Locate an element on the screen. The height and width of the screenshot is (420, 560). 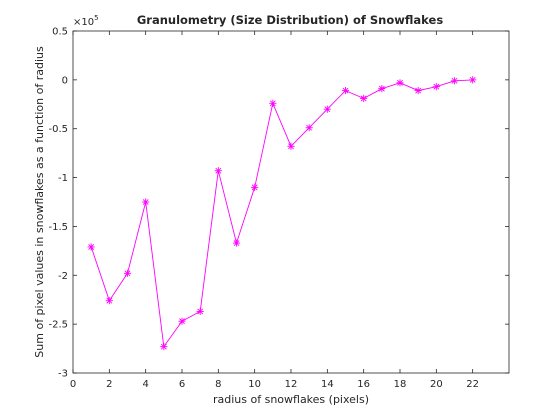
y-exponent-base: ×10 is located at coordinates (83, 22).